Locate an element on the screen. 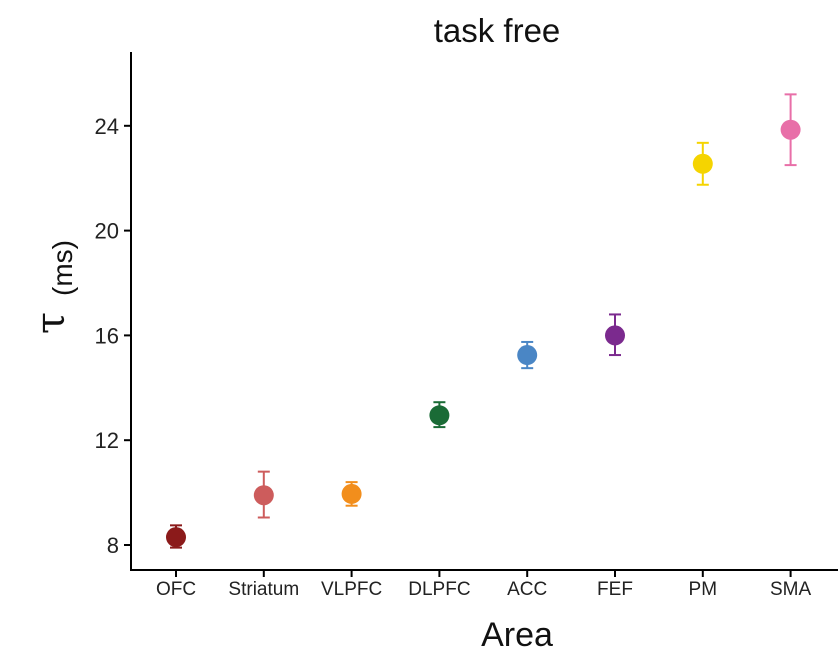  y-tick-label: 16 is located at coordinates (107, 335).